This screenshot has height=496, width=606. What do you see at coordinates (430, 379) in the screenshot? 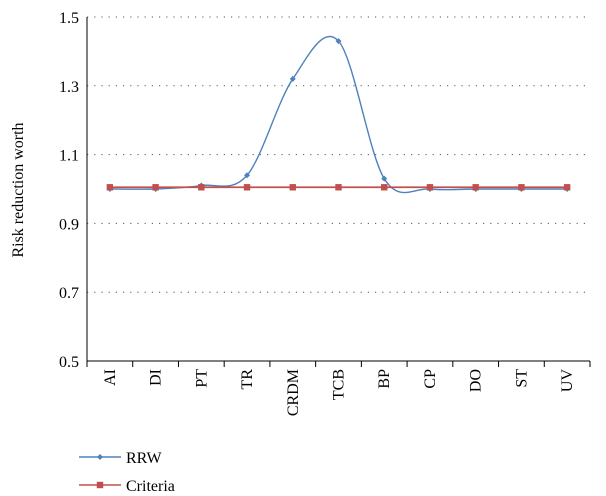
I see `x-tick-label: CP` at bounding box center [430, 379].